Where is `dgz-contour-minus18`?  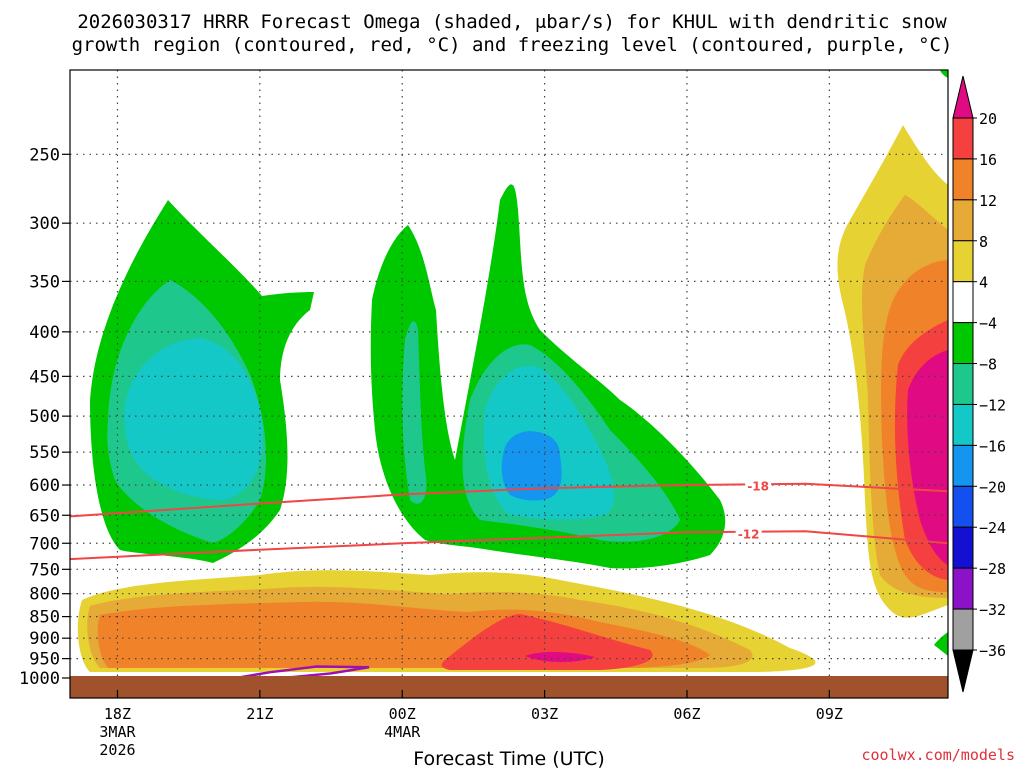 dgz-contour-minus18 is located at coordinates (509, 500).